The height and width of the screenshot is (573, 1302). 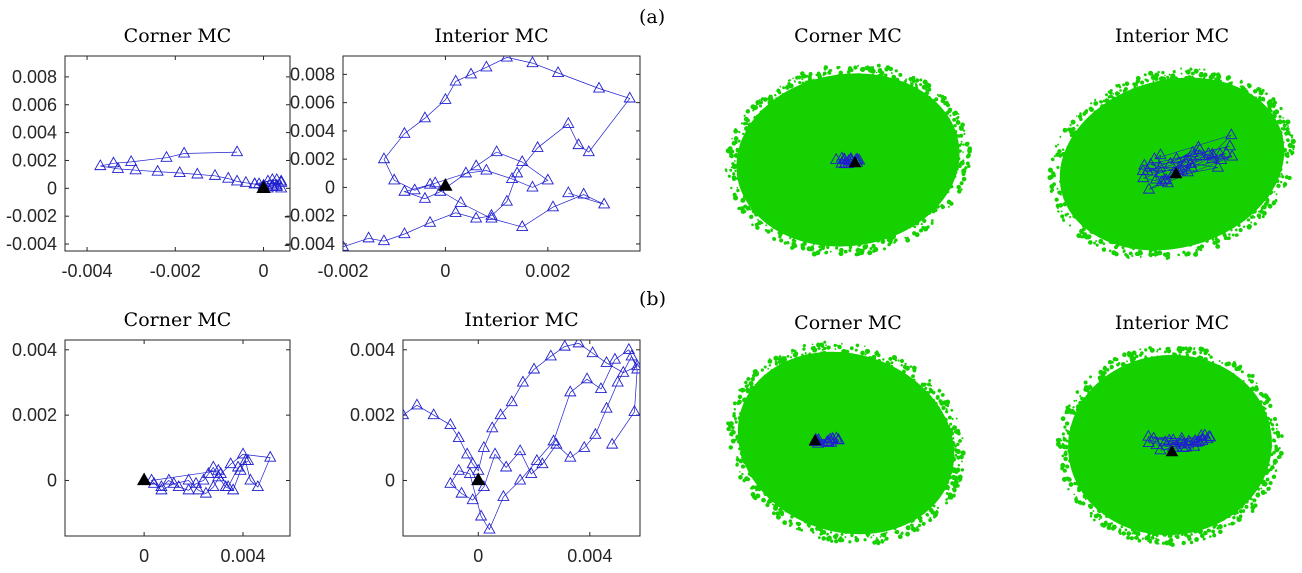 What do you see at coordinates (34, 133) in the screenshot?
I see `y-tick-label: 0.004` at bounding box center [34, 133].